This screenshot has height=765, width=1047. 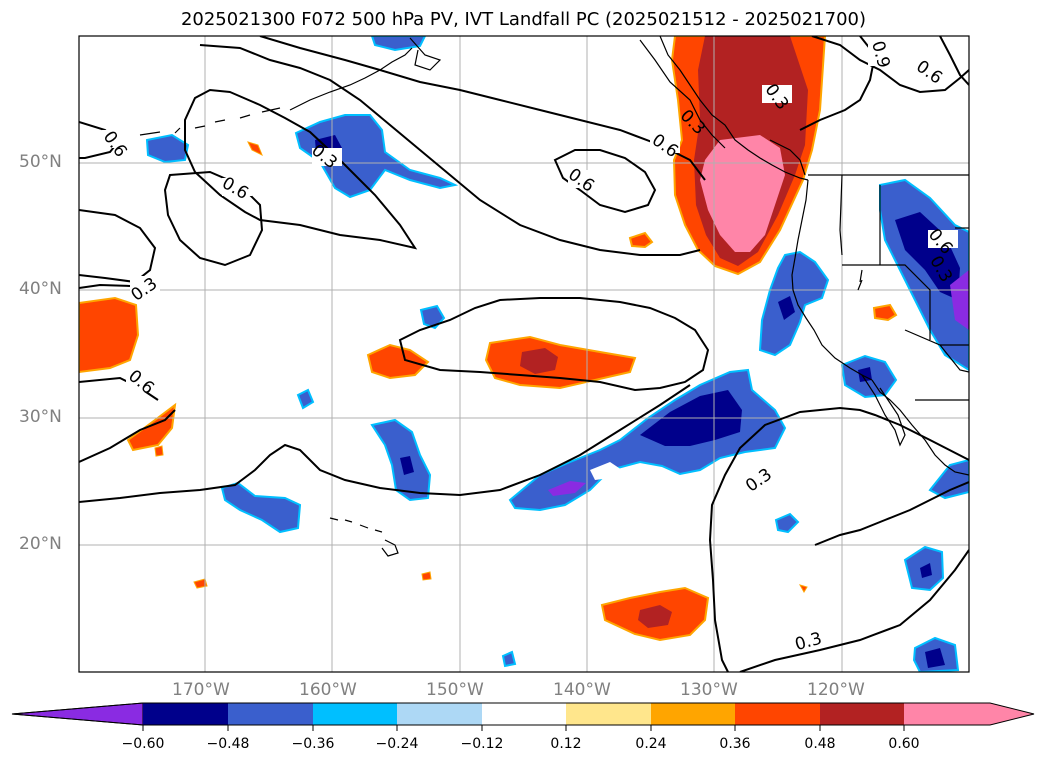 I want to click on lat-label-40n: 40°N, so click(x=40, y=289).